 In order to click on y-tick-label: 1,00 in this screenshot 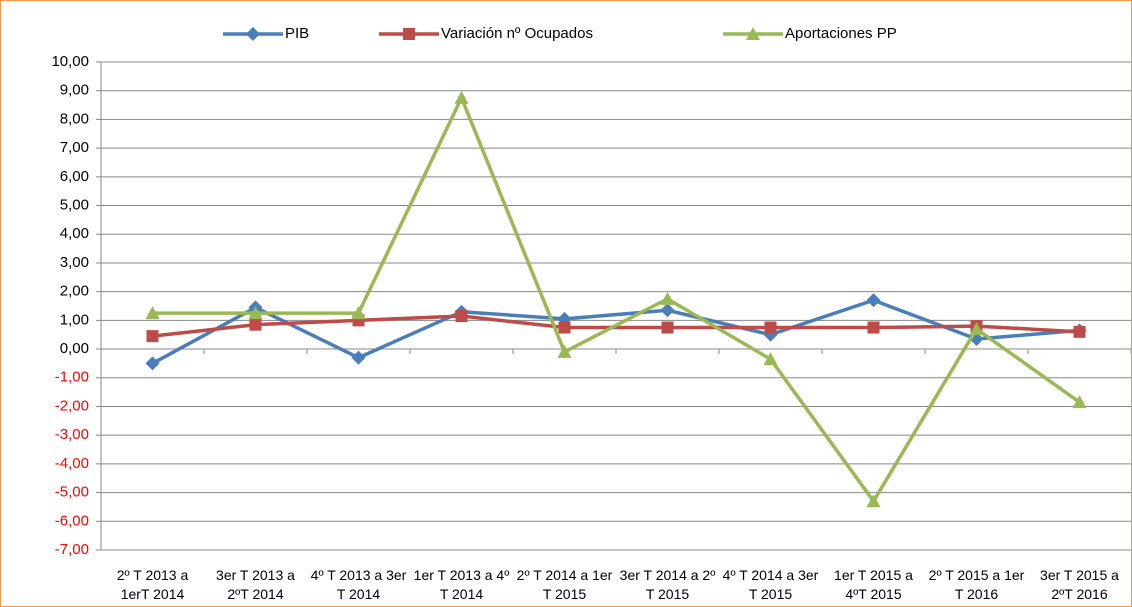, I will do `click(74, 319)`.